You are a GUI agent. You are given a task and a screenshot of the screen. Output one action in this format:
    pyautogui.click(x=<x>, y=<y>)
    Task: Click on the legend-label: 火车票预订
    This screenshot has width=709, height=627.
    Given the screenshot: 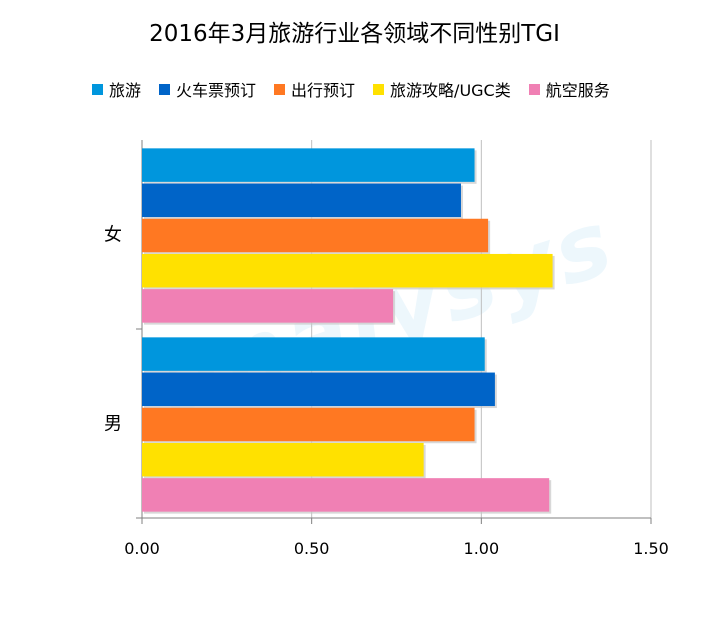 What is the action you would take?
    pyautogui.click(x=216, y=90)
    